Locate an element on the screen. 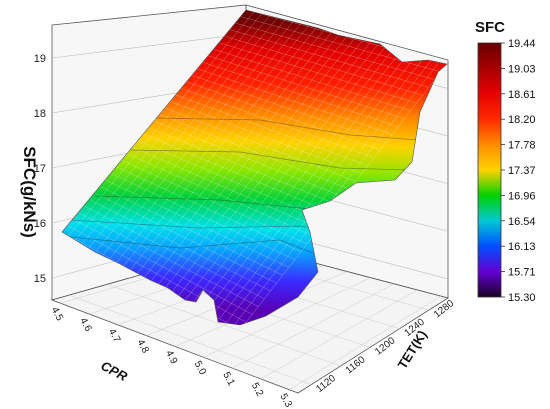  z-tick-label: 18 is located at coordinates (40, 114).